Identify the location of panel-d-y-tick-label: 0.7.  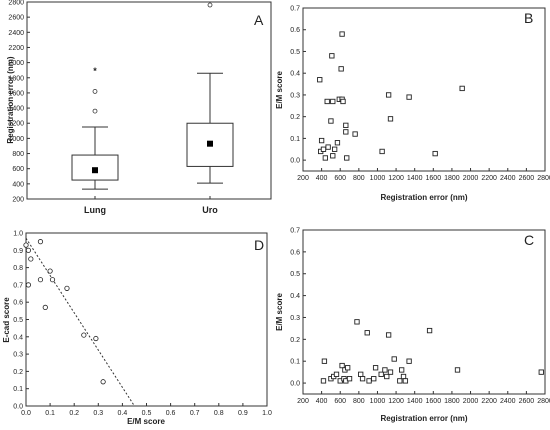
(18, 285).